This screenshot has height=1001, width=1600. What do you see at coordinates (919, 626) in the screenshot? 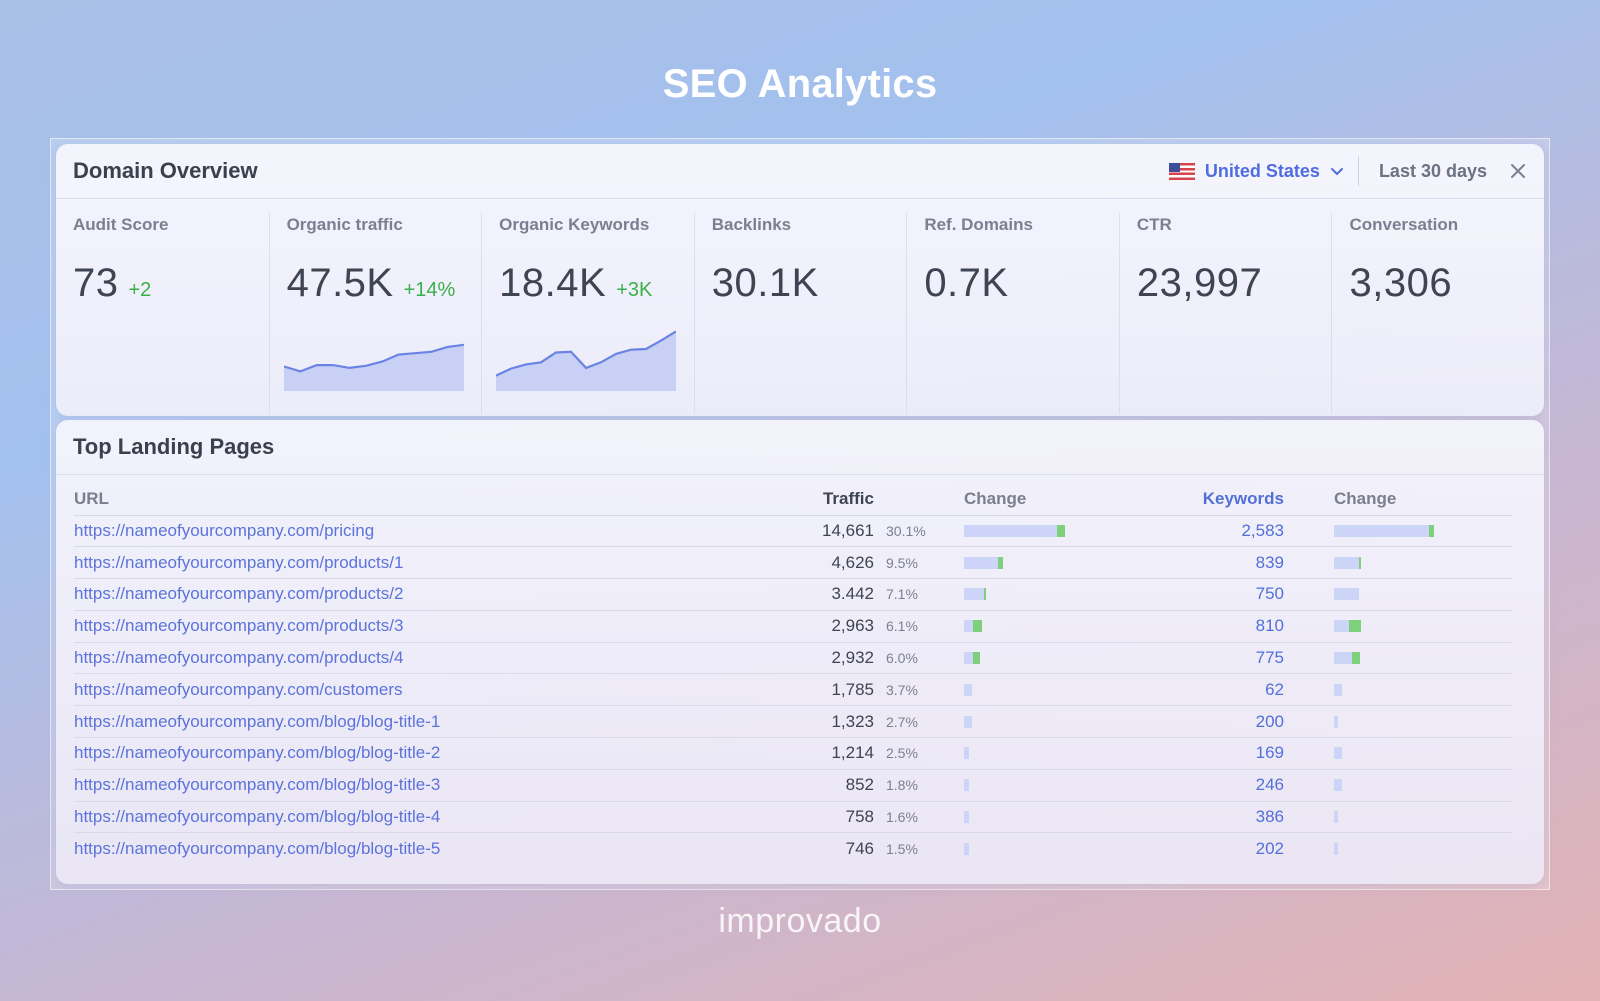
I see `traffic-share: 6.1%` at bounding box center [919, 626].